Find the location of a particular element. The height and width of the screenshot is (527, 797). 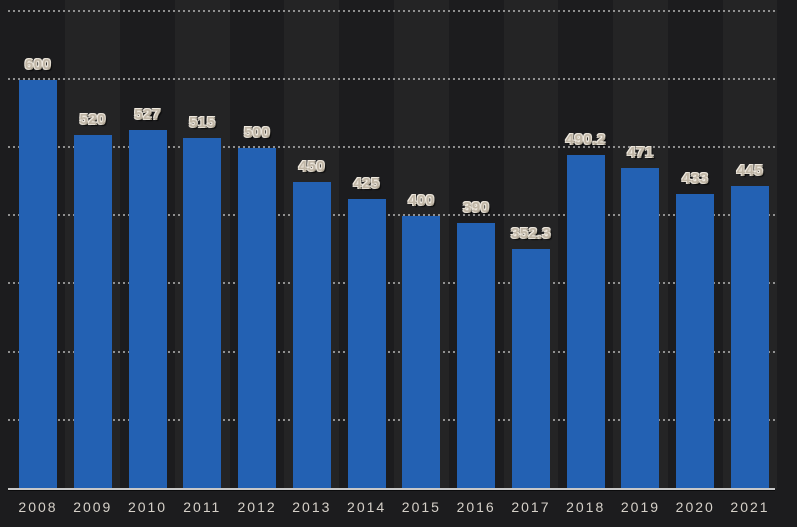

x-tick-2017: 2017 is located at coordinates (531, 507).